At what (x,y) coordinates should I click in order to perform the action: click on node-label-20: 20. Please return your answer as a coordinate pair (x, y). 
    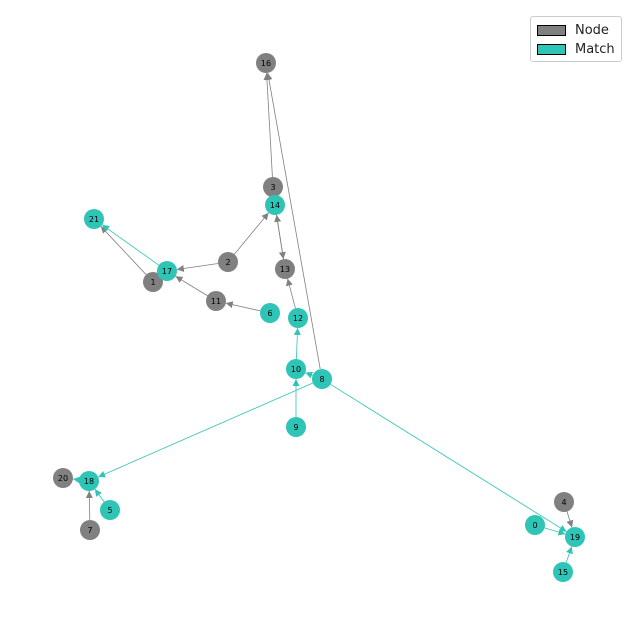
    Looking at the image, I should click on (63, 478).